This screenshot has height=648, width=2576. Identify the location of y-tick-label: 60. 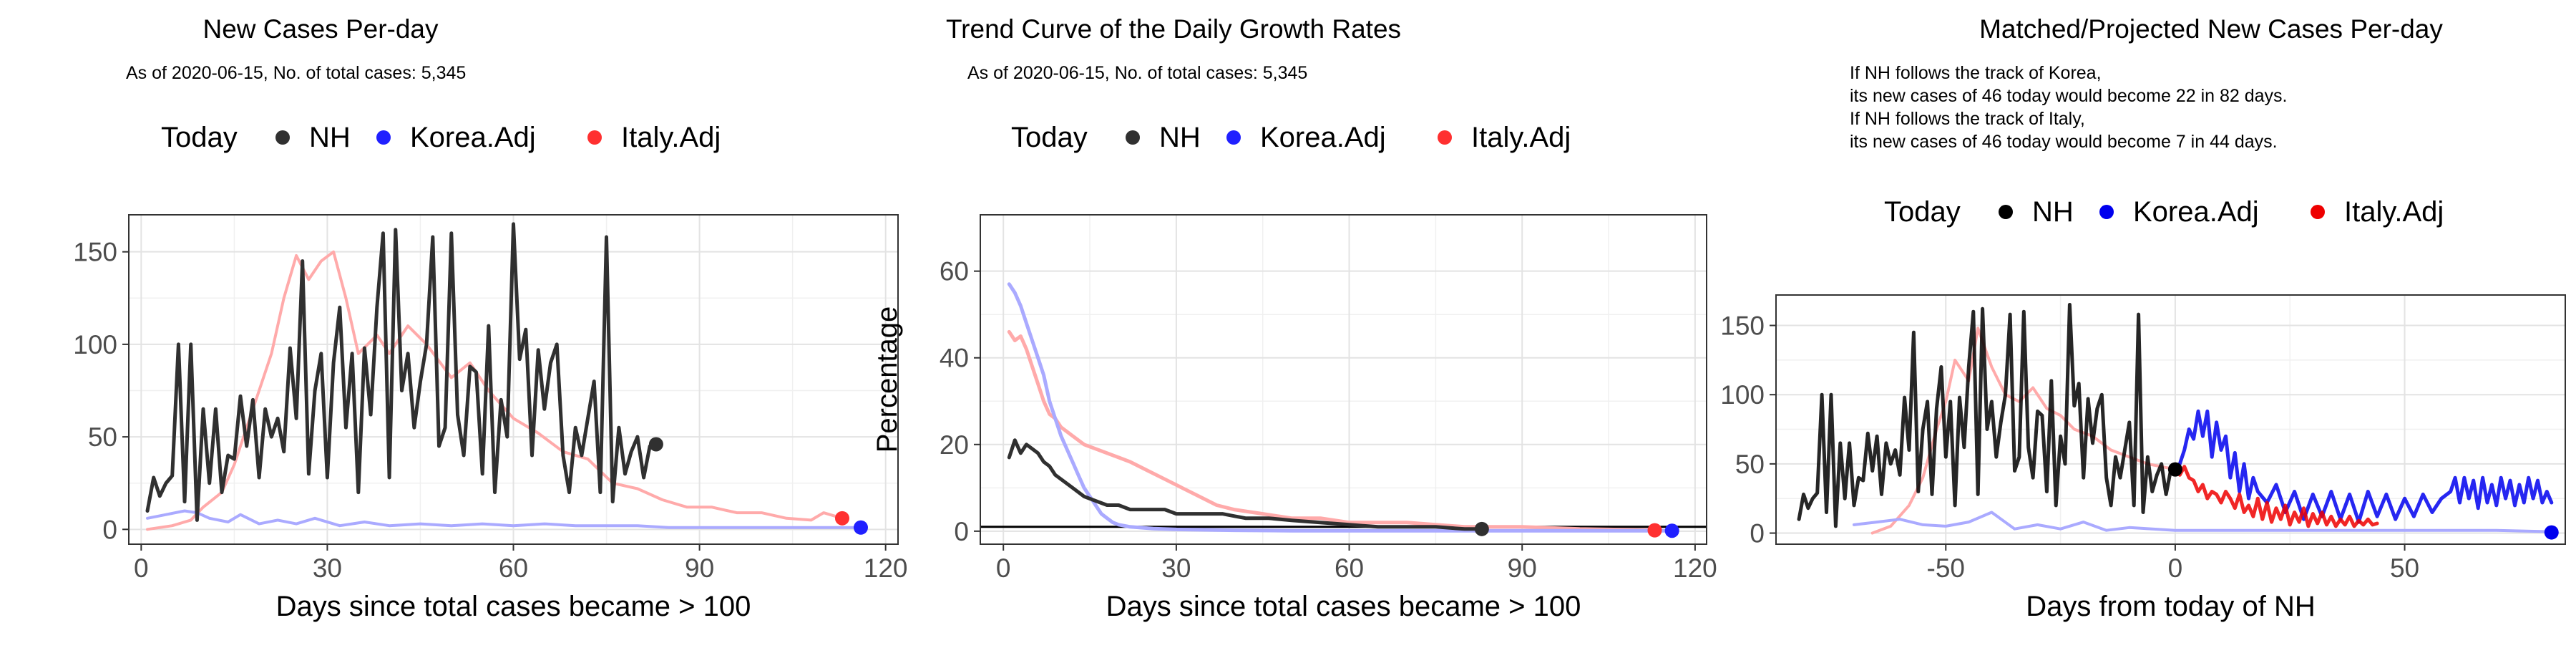
(954, 271).